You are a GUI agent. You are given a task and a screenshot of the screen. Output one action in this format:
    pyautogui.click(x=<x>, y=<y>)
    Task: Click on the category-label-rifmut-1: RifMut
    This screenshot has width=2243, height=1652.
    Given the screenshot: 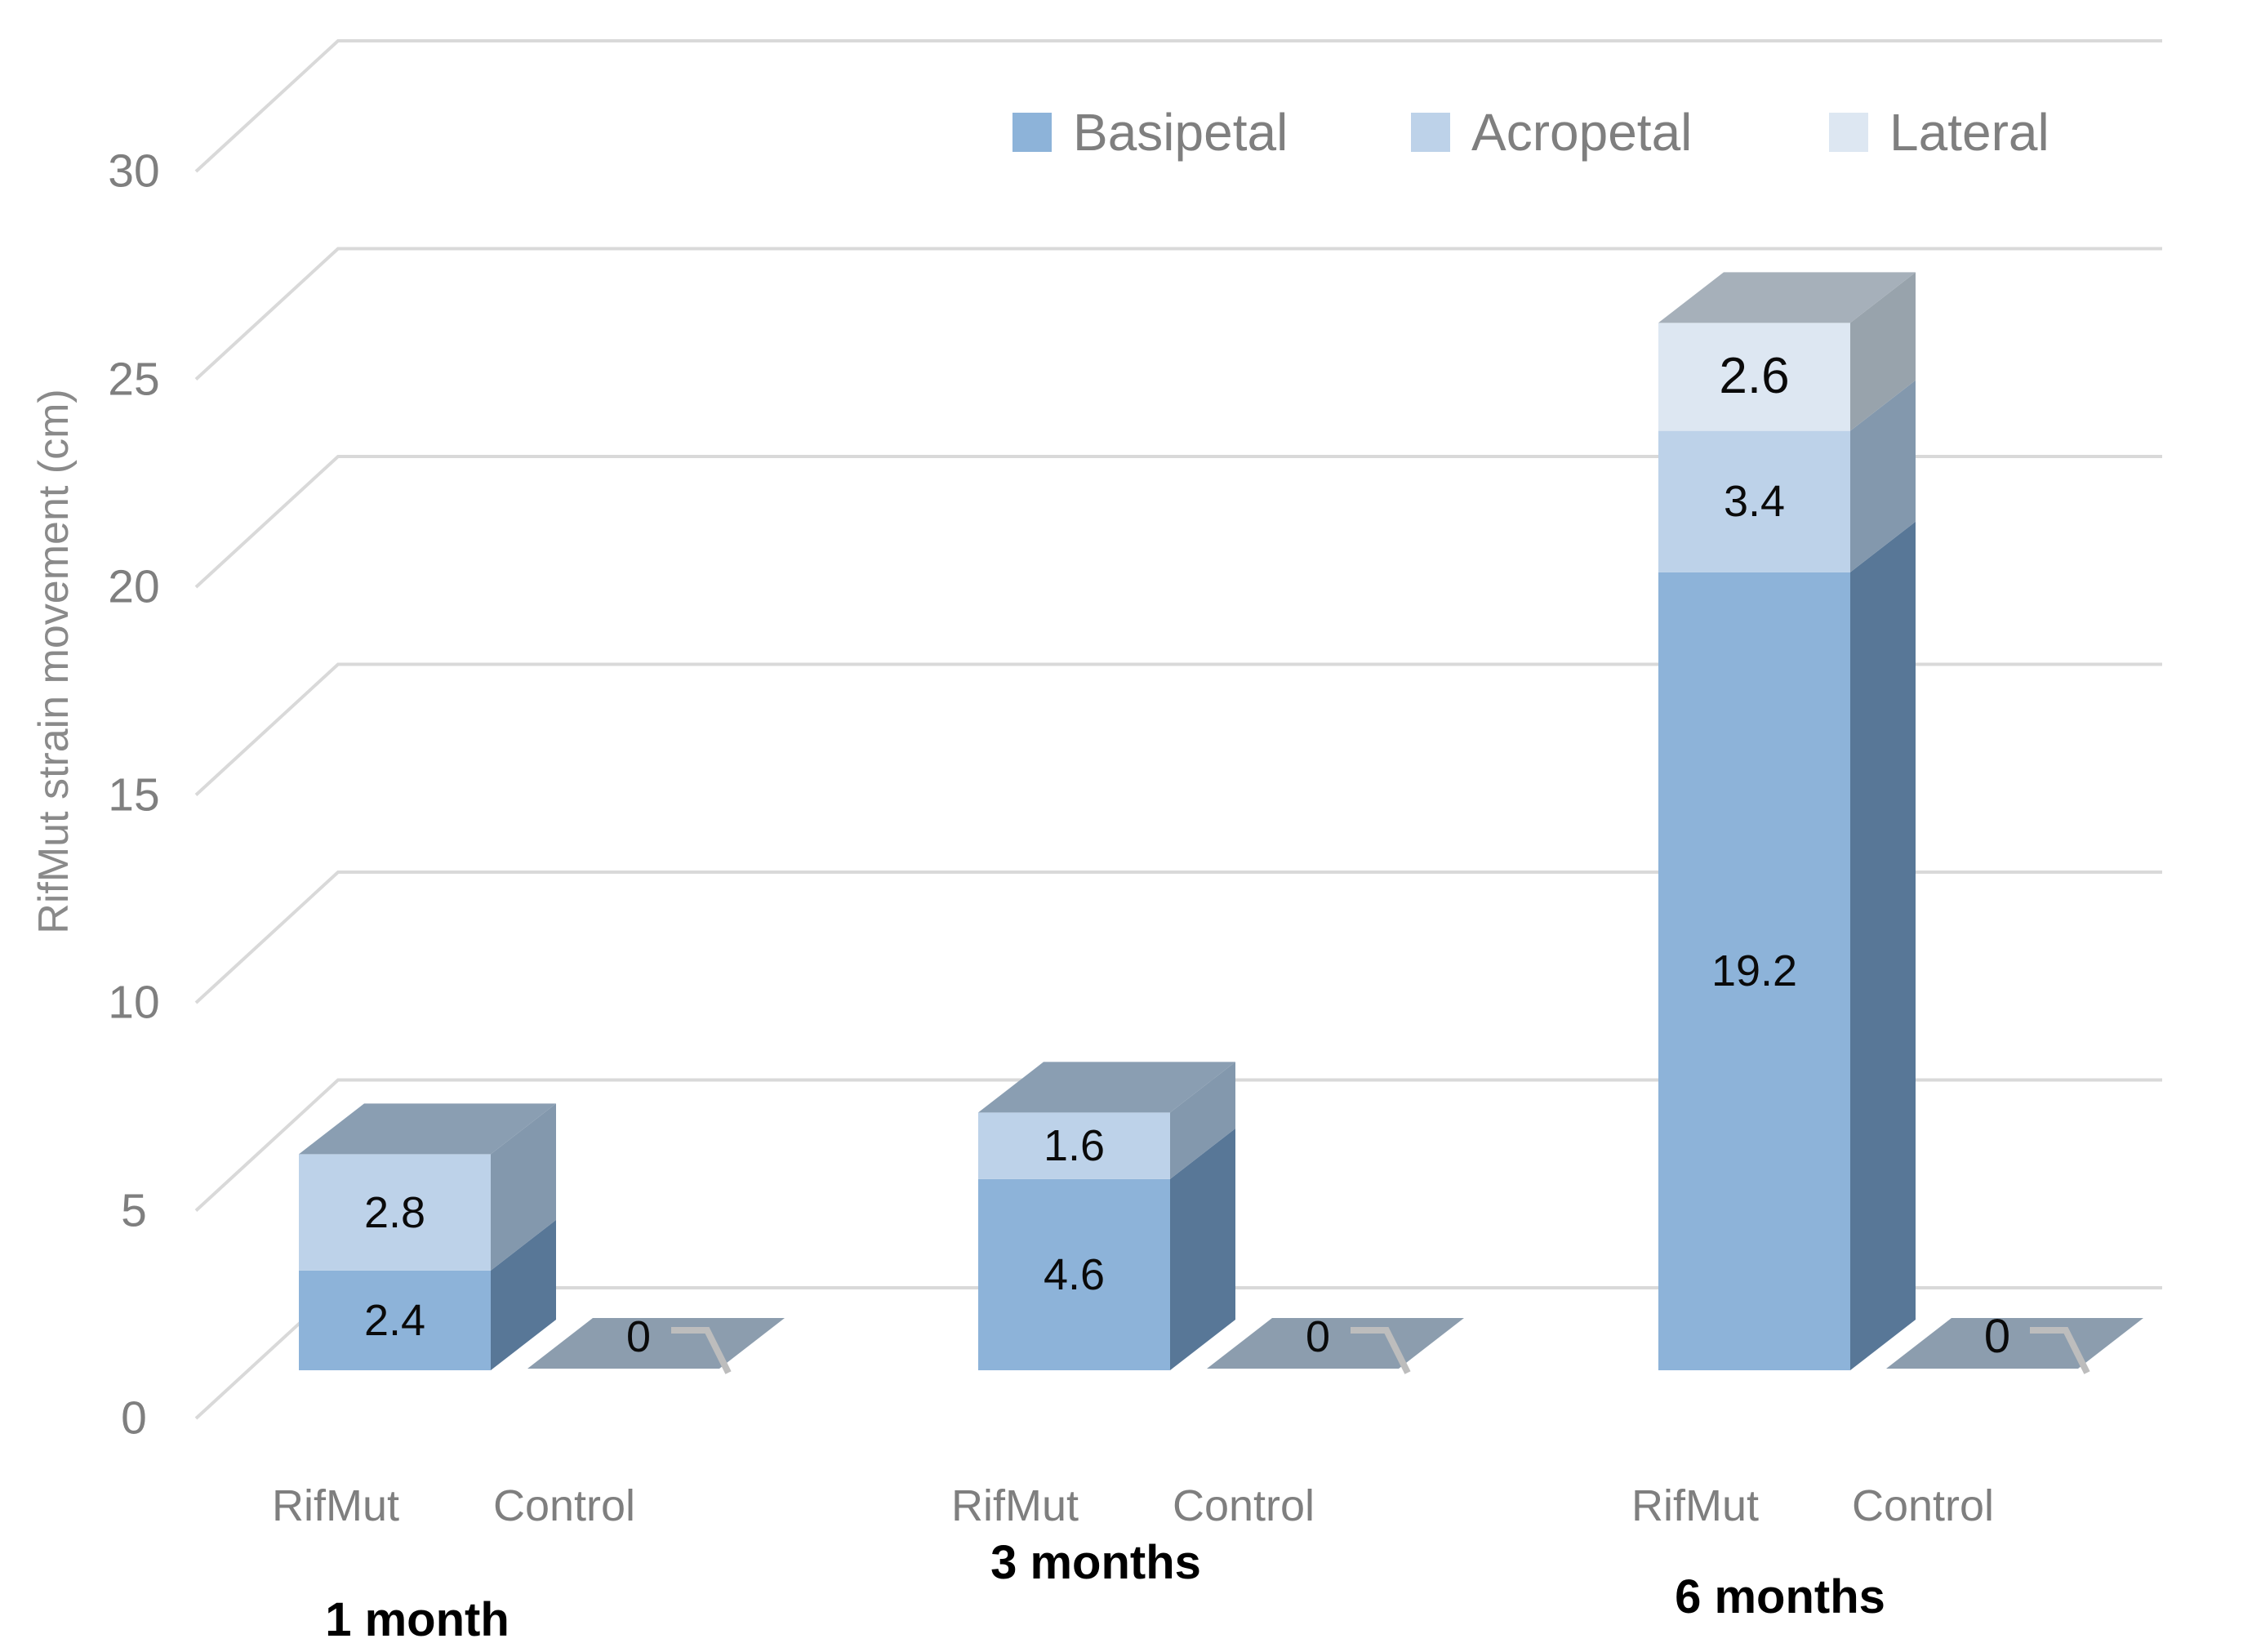 What is the action you would take?
    pyautogui.click(x=335, y=1505)
    